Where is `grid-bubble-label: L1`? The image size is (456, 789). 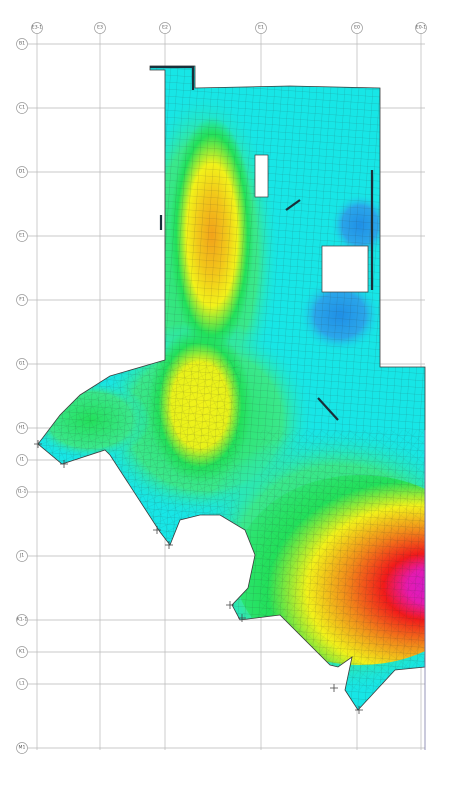 grid-bubble-label: L1 is located at coordinates (22, 684).